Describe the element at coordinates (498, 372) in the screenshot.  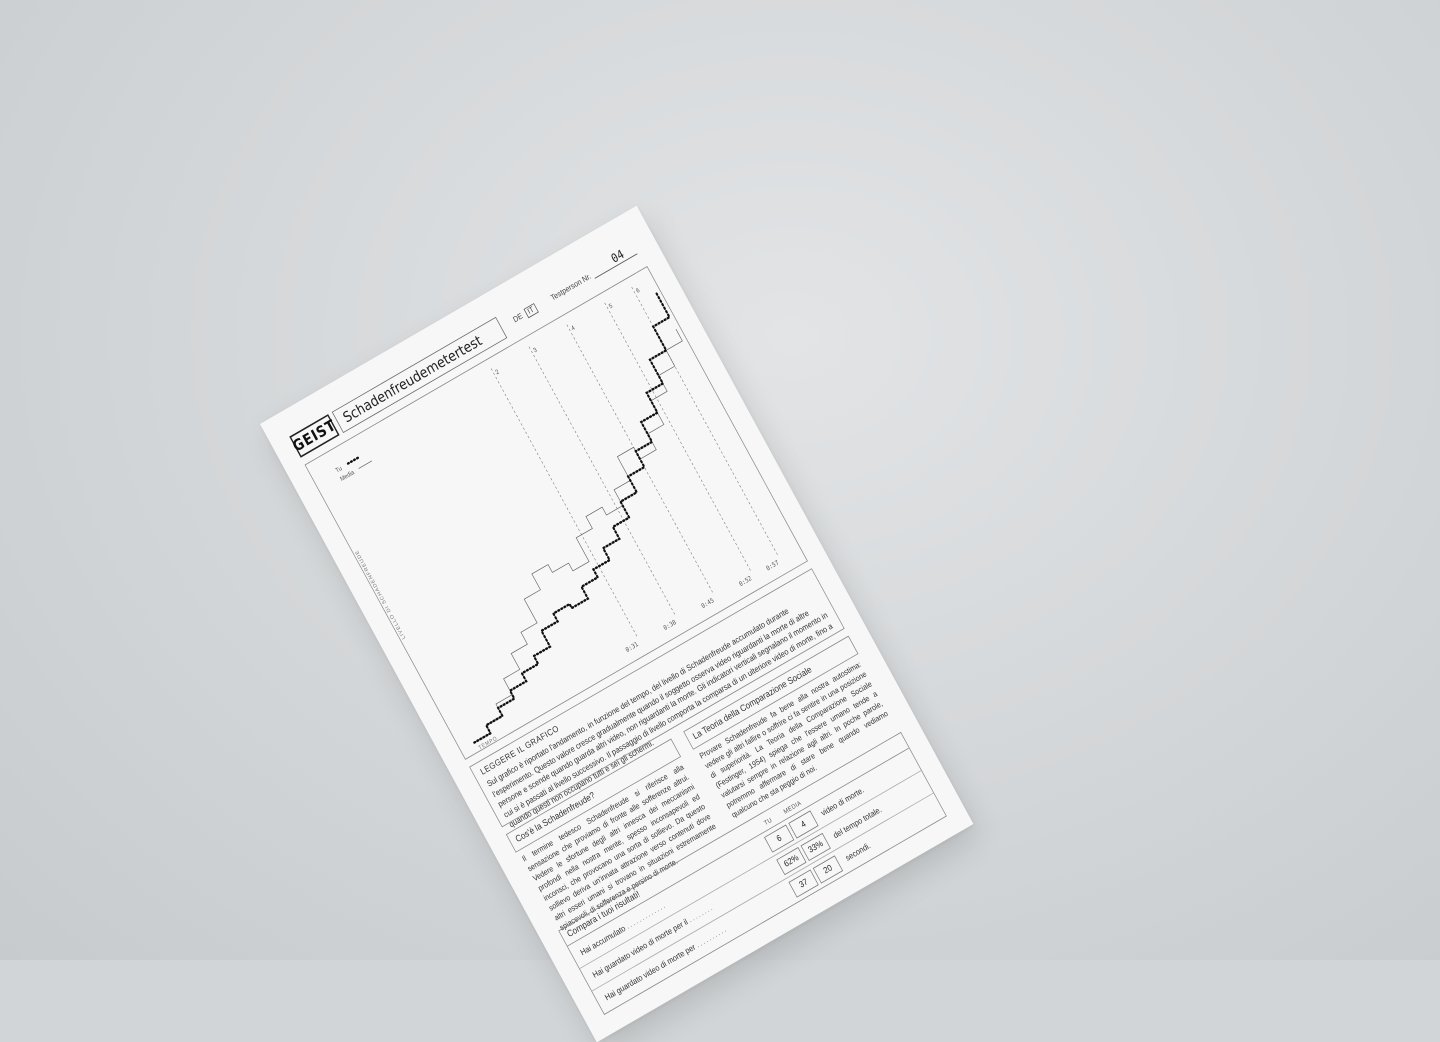
I see `level-number-label: 2` at that location.